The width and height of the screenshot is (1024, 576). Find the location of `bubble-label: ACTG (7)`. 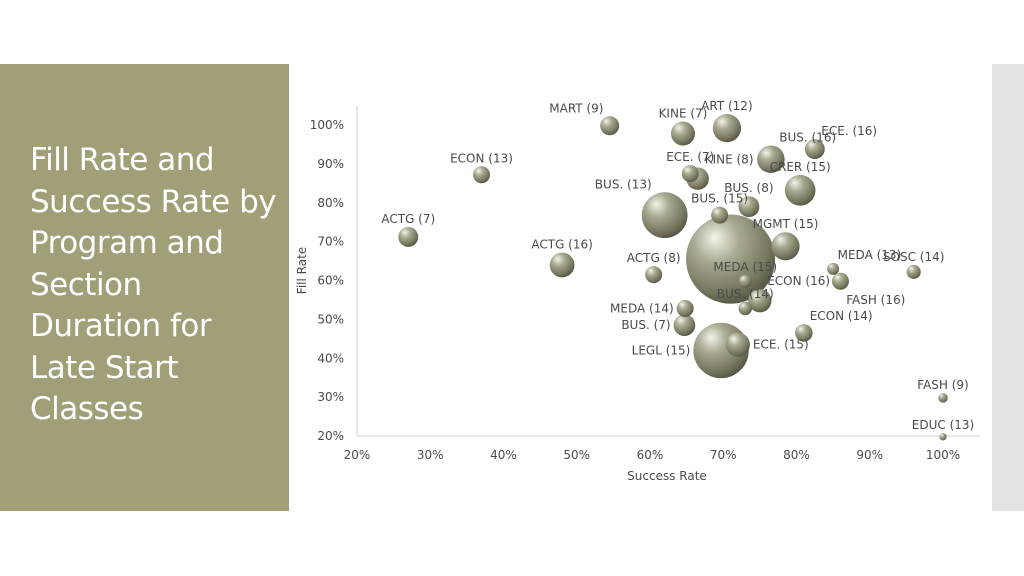

bubble-label: ACTG (7) is located at coordinates (408, 219).